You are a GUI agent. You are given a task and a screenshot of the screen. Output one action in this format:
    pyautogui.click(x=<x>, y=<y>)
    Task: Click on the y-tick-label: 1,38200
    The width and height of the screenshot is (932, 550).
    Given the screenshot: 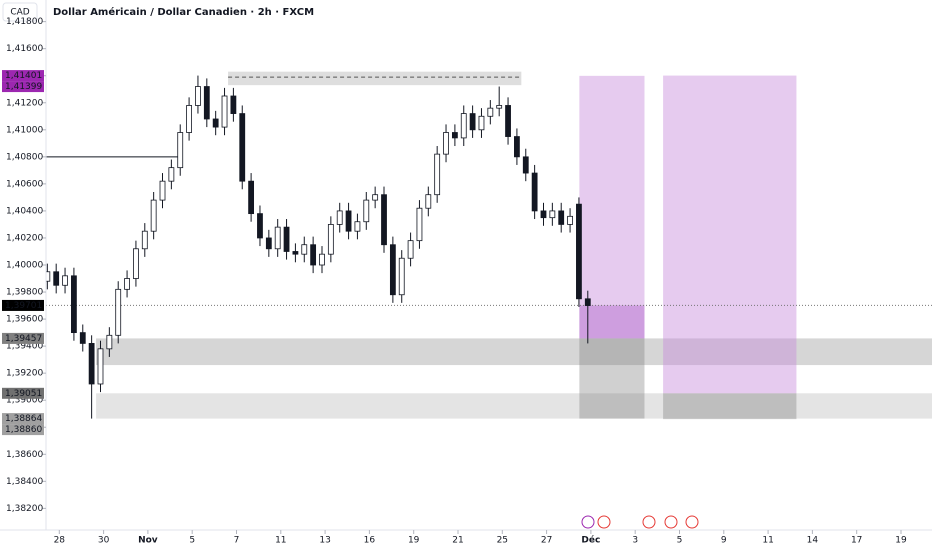 What is the action you would take?
    pyautogui.click(x=24, y=509)
    